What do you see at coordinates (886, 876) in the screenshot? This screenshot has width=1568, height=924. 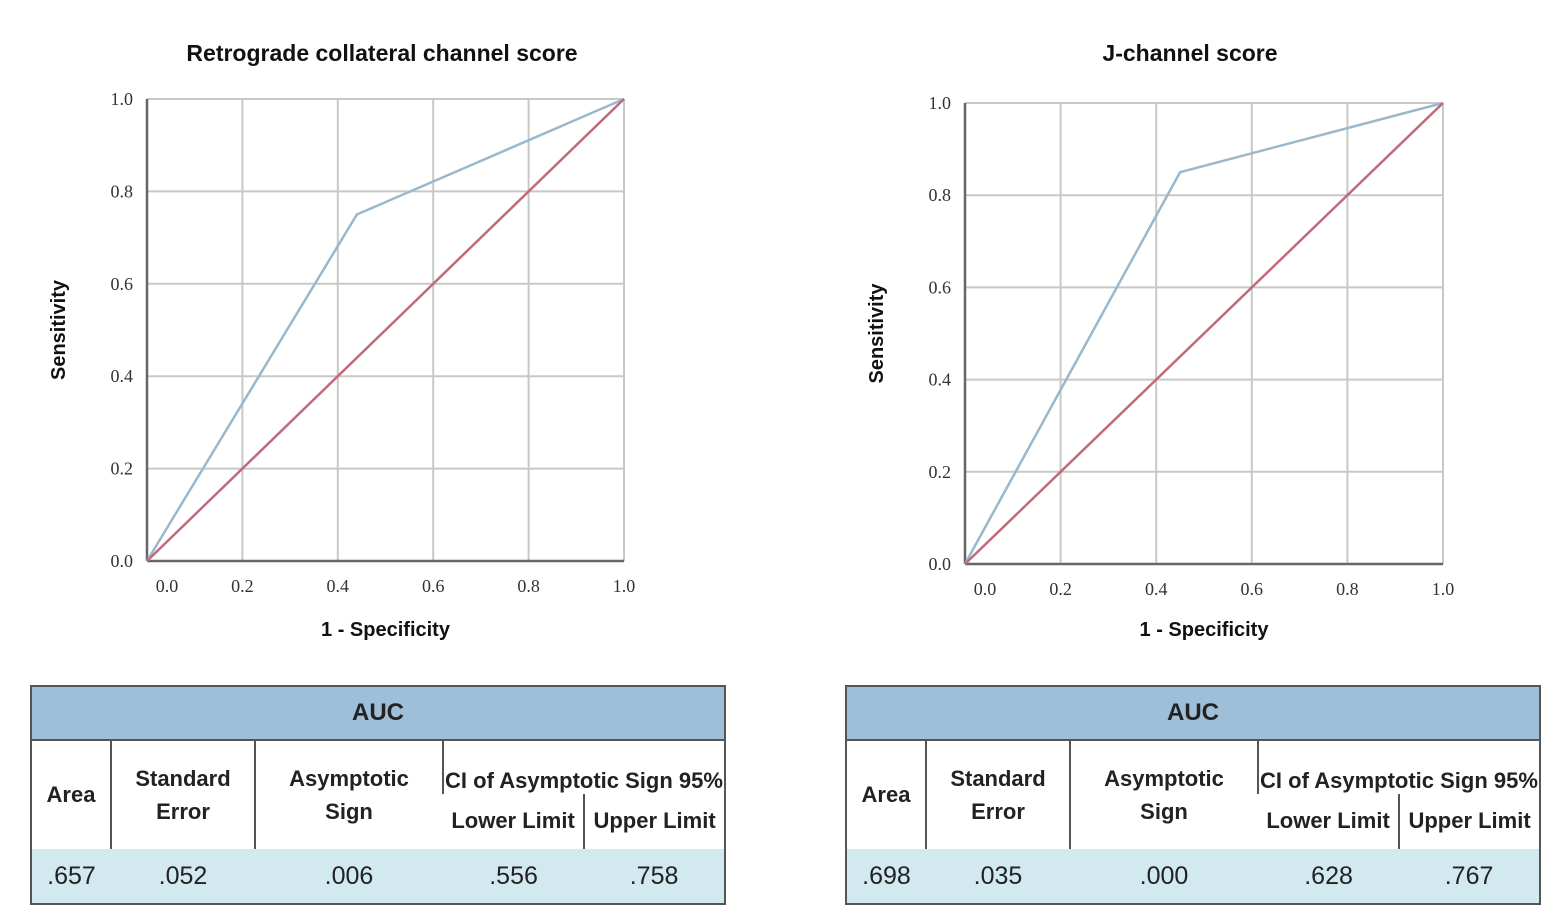 I see `value-area: .698` at bounding box center [886, 876].